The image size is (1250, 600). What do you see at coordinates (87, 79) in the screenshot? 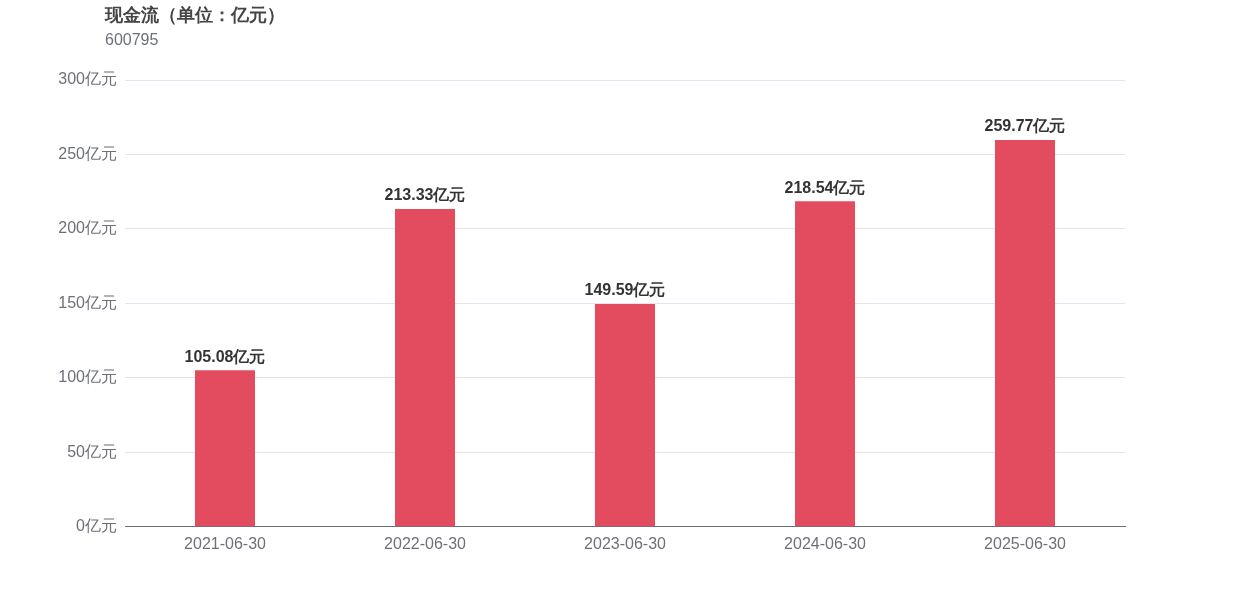
I see `y-tick-label: 300亿元` at bounding box center [87, 79].